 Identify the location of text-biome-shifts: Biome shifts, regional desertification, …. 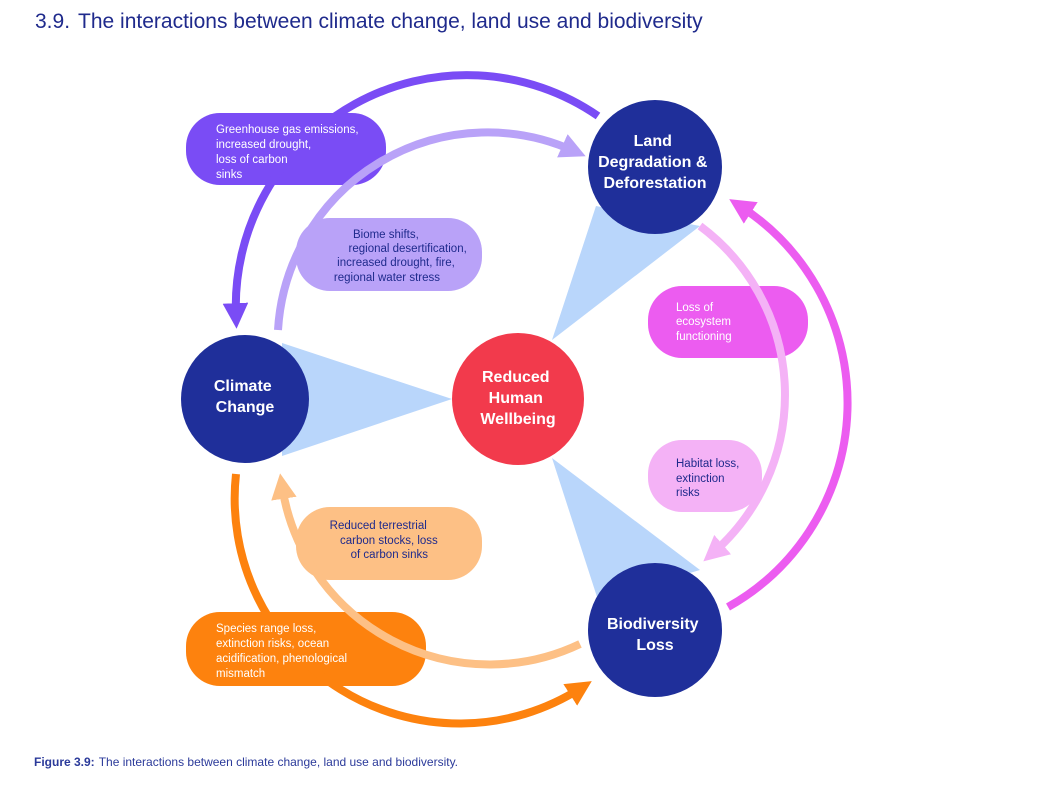
(402, 256).